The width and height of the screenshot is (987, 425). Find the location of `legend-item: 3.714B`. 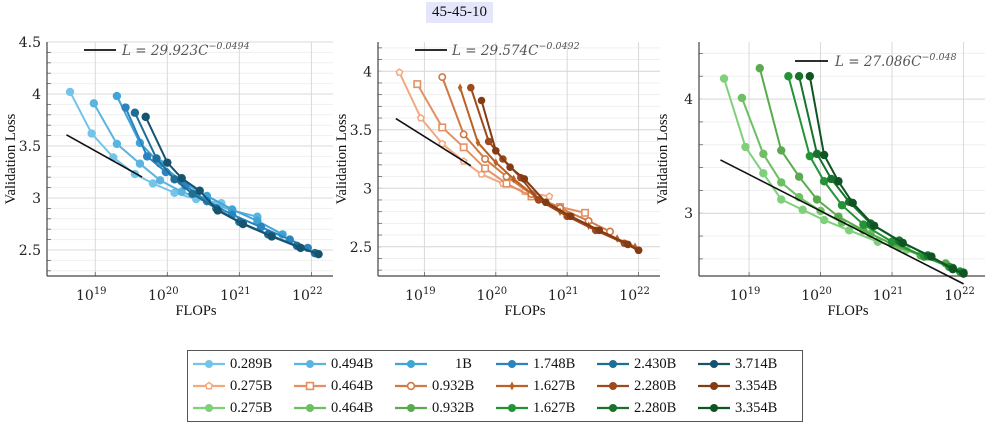

legend-item: 3.714B is located at coordinates (747, 364).